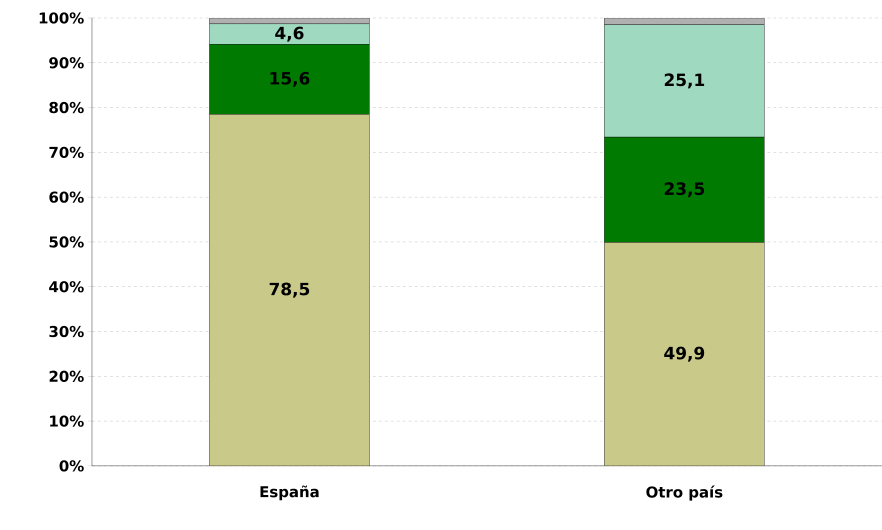 Image resolution: width=882 pixels, height=530 pixels. What do you see at coordinates (66, 62) in the screenshot?
I see `y-tick-label: 90%` at bounding box center [66, 62].